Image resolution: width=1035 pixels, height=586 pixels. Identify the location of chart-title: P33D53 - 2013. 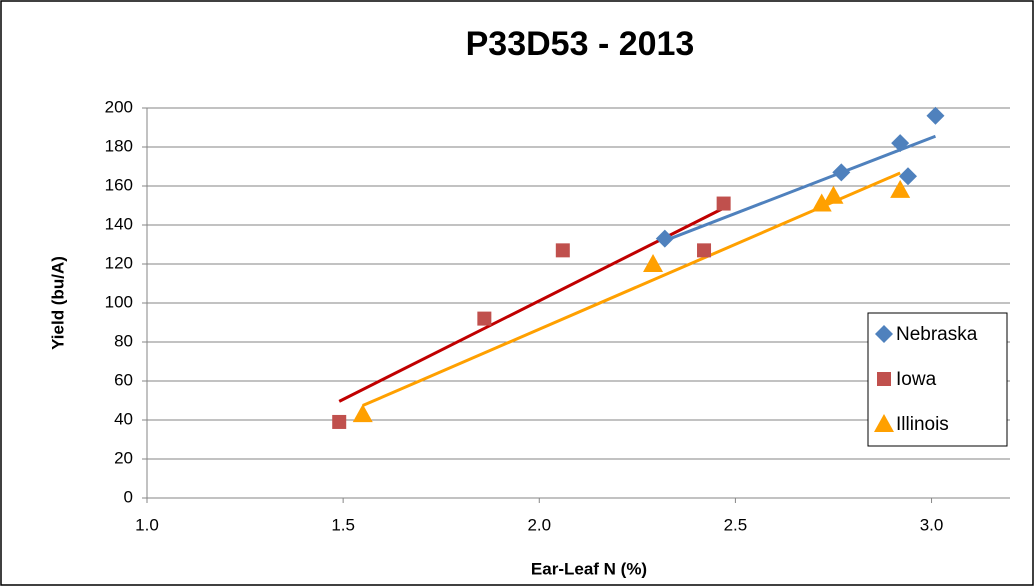
(580, 44).